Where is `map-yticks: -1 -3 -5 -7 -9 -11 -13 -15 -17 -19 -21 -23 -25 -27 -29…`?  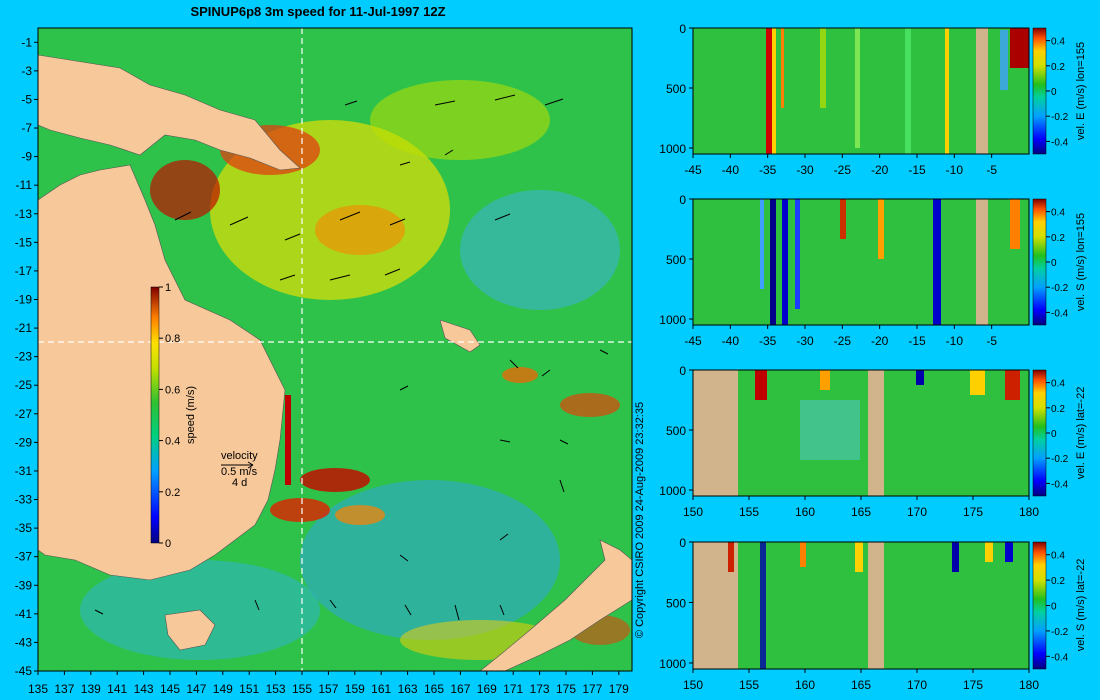
map-yticks: -1 -3 -5 -7 -9 -11 -13 -15 -17 -19 -21 -23 -25 -27 -29… is located at coordinates (26, 356).